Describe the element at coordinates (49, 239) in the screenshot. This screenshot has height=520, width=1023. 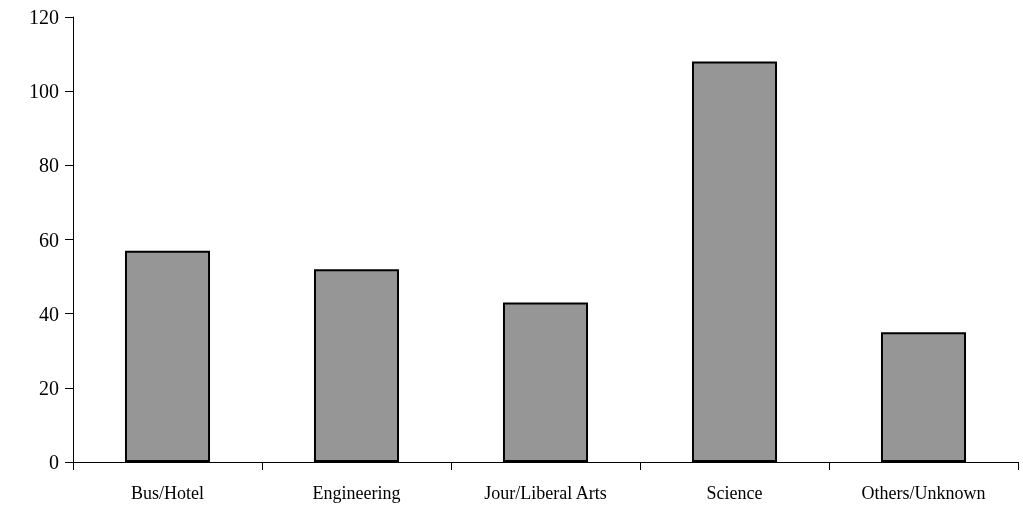
I see `y-tick-label: 60` at that location.